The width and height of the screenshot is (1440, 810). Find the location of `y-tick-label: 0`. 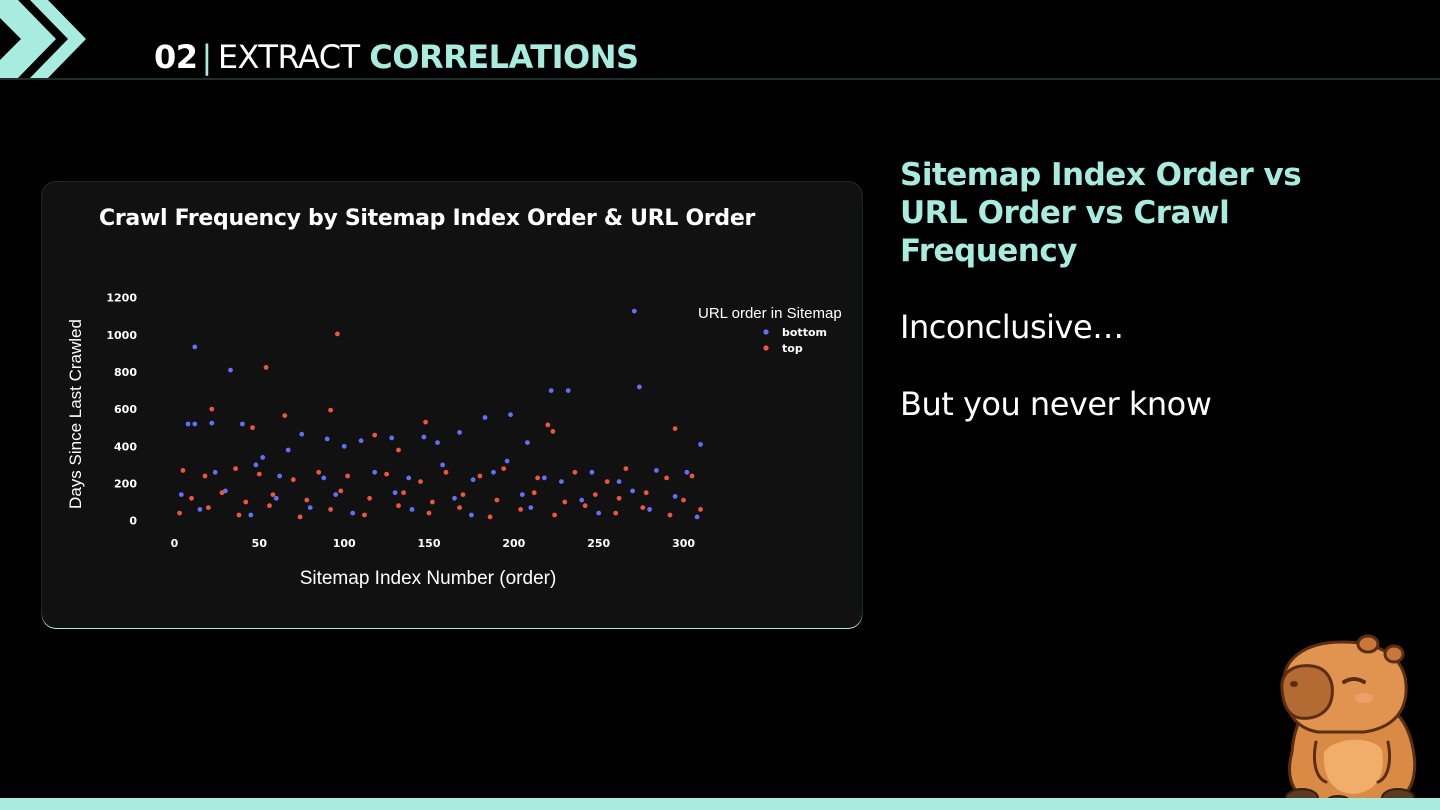

y-tick-label: 0 is located at coordinates (133, 521).